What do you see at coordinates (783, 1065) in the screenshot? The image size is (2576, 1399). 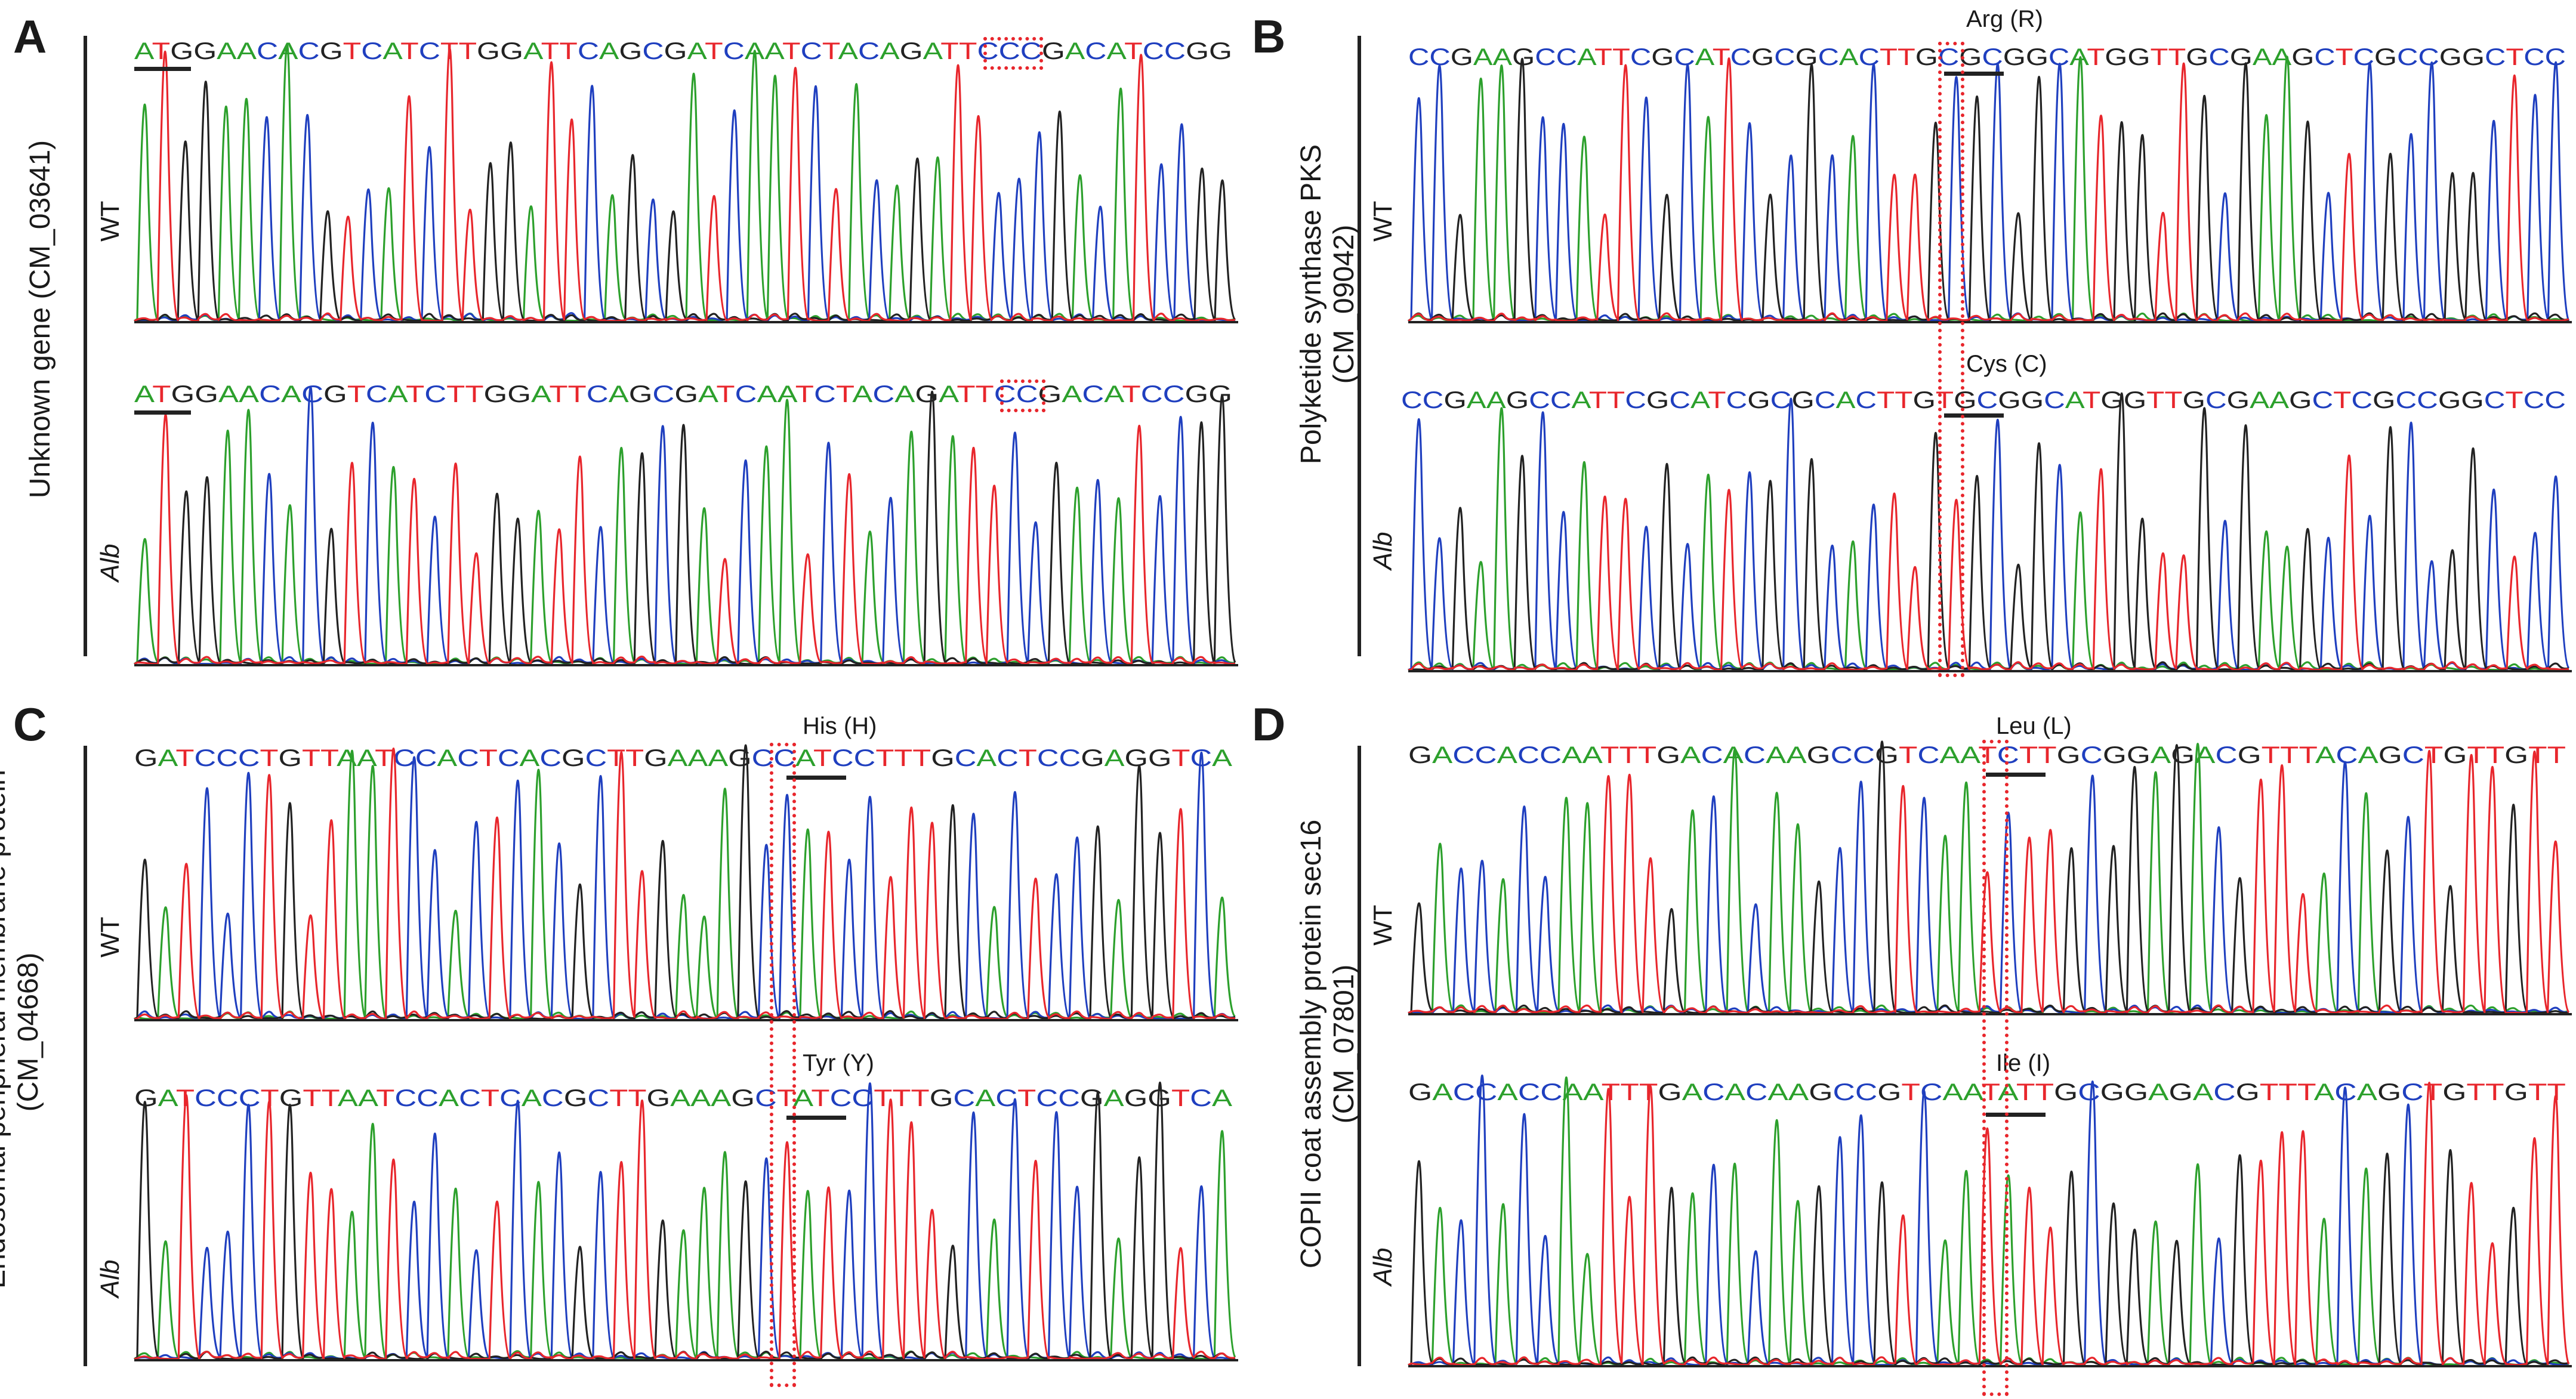 I see `panel-c-snp-box` at bounding box center [783, 1065].